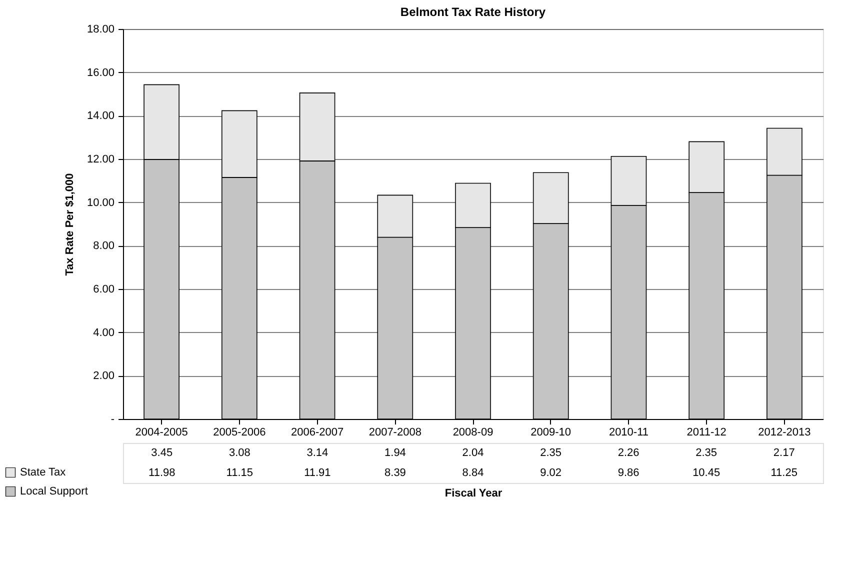  I want to click on x-tick-label: 2010-11, so click(628, 432).